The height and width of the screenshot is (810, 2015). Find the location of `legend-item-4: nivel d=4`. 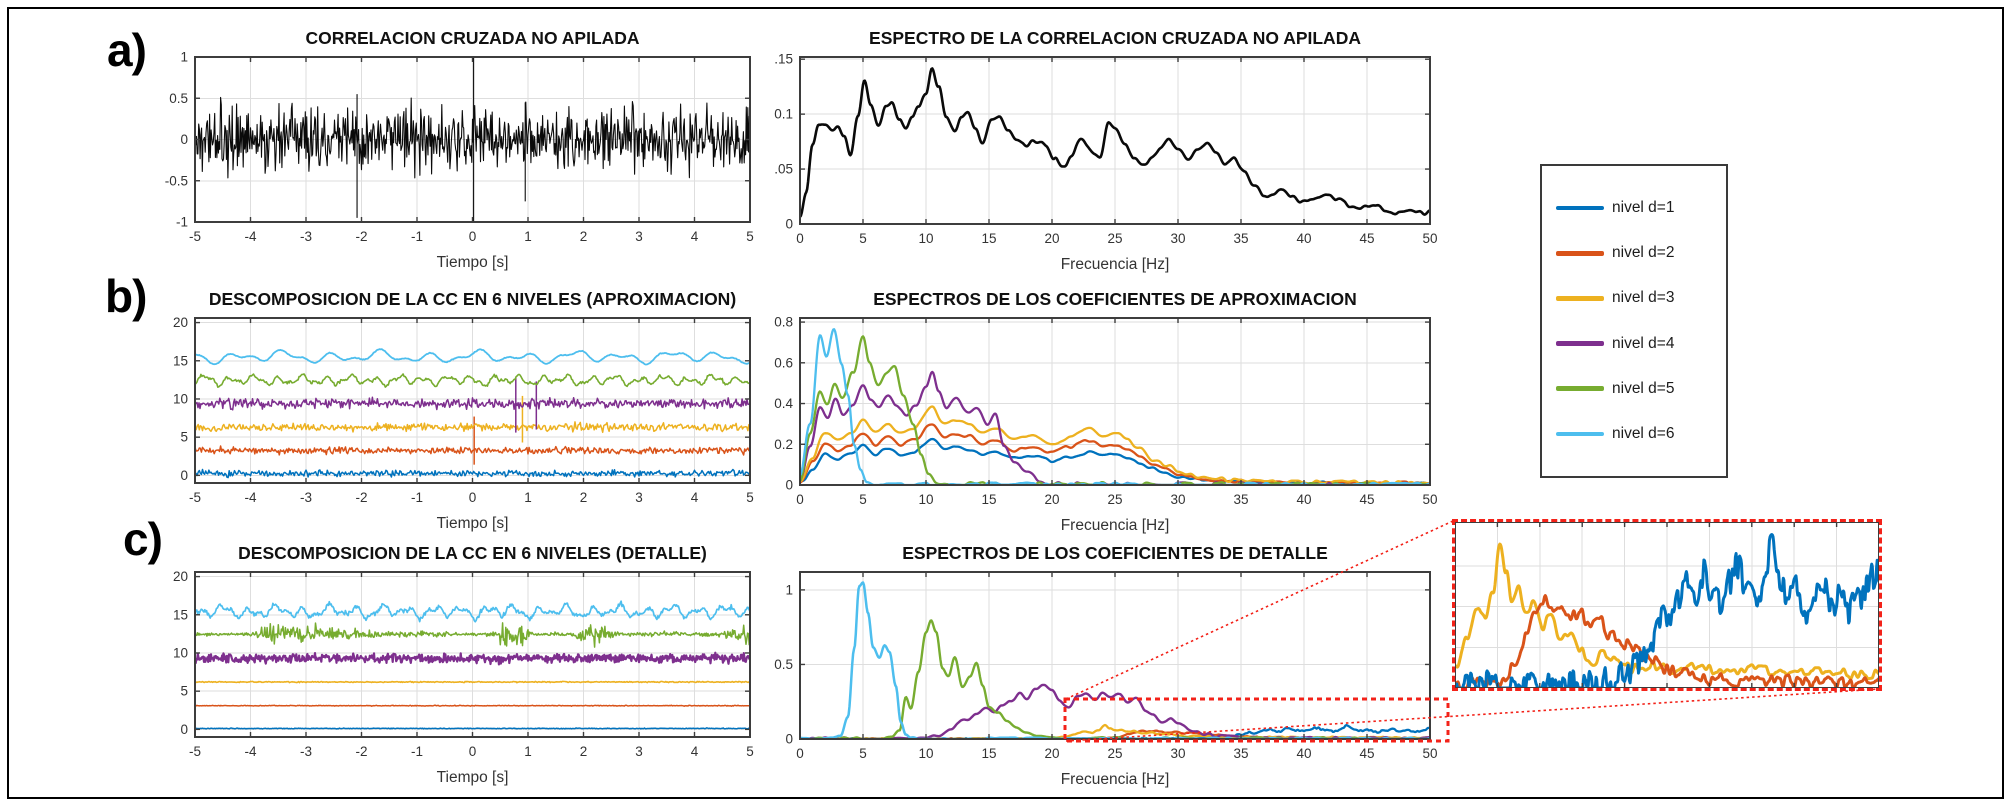

legend-item-4: nivel d=4 is located at coordinates (1641, 344).